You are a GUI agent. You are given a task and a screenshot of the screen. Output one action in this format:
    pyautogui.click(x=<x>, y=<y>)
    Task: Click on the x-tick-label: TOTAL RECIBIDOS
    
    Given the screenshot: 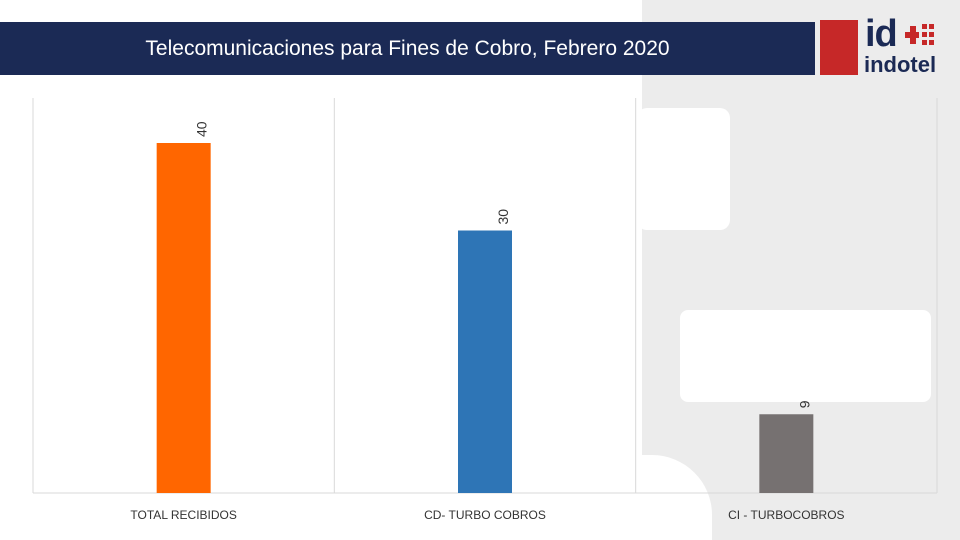 What is the action you would take?
    pyautogui.click(x=183, y=515)
    